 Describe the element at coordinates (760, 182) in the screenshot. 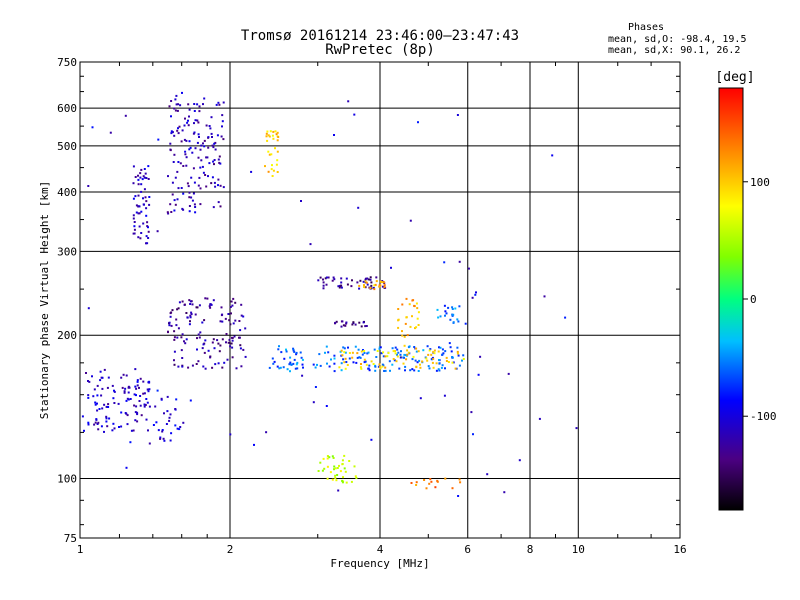

I see `colorbar-tick-label: 100` at that location.